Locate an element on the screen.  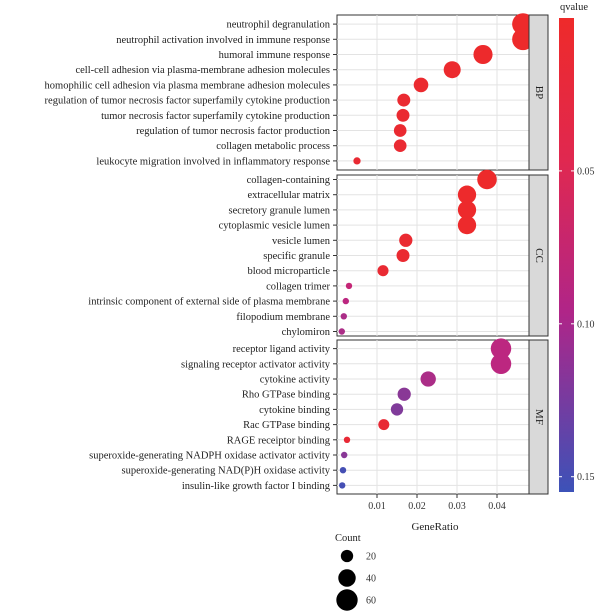
term-label: chylomiron is located at coordinates (306, 332).